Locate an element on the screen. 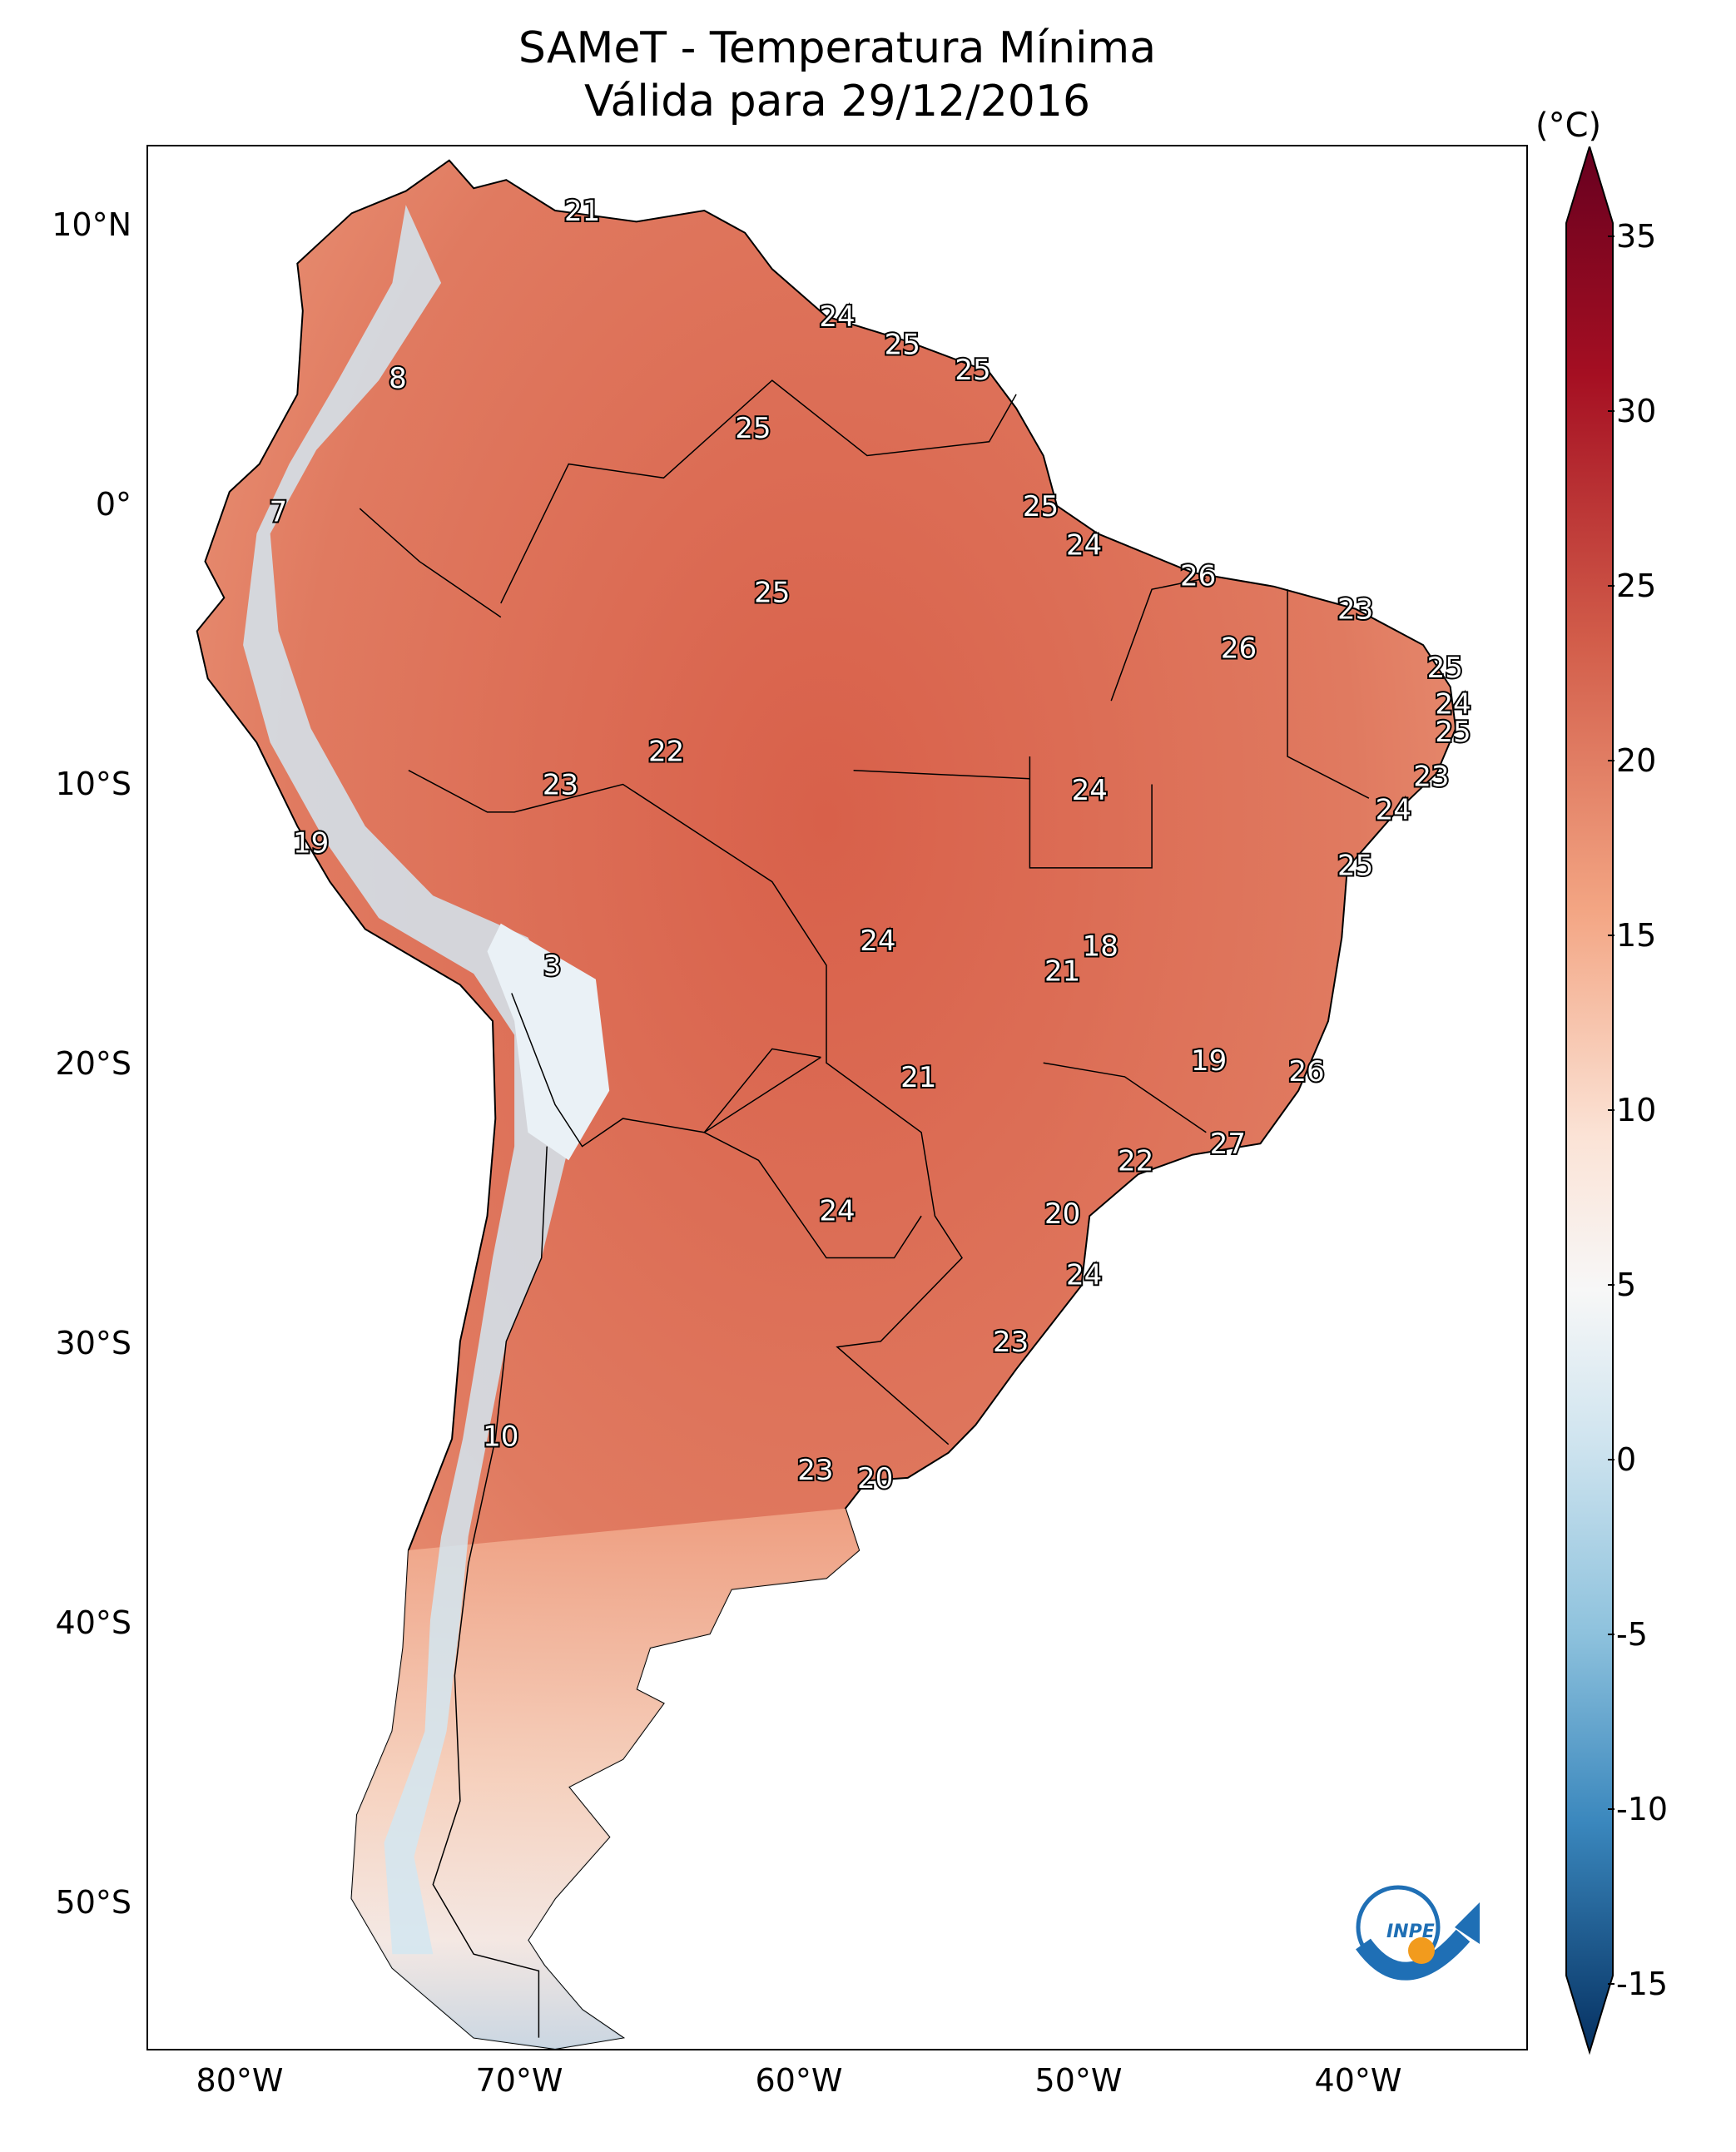  colorbar is located at coordinates (1590, 1100).